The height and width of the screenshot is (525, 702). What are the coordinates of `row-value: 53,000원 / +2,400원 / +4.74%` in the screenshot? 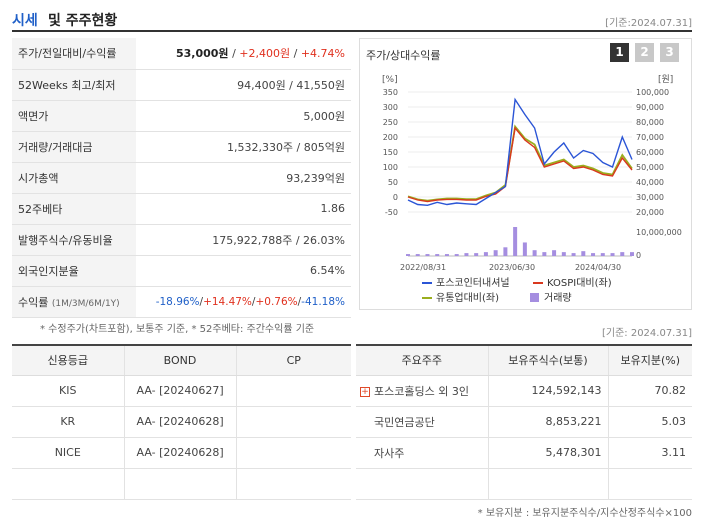 It's located at (243, 54).